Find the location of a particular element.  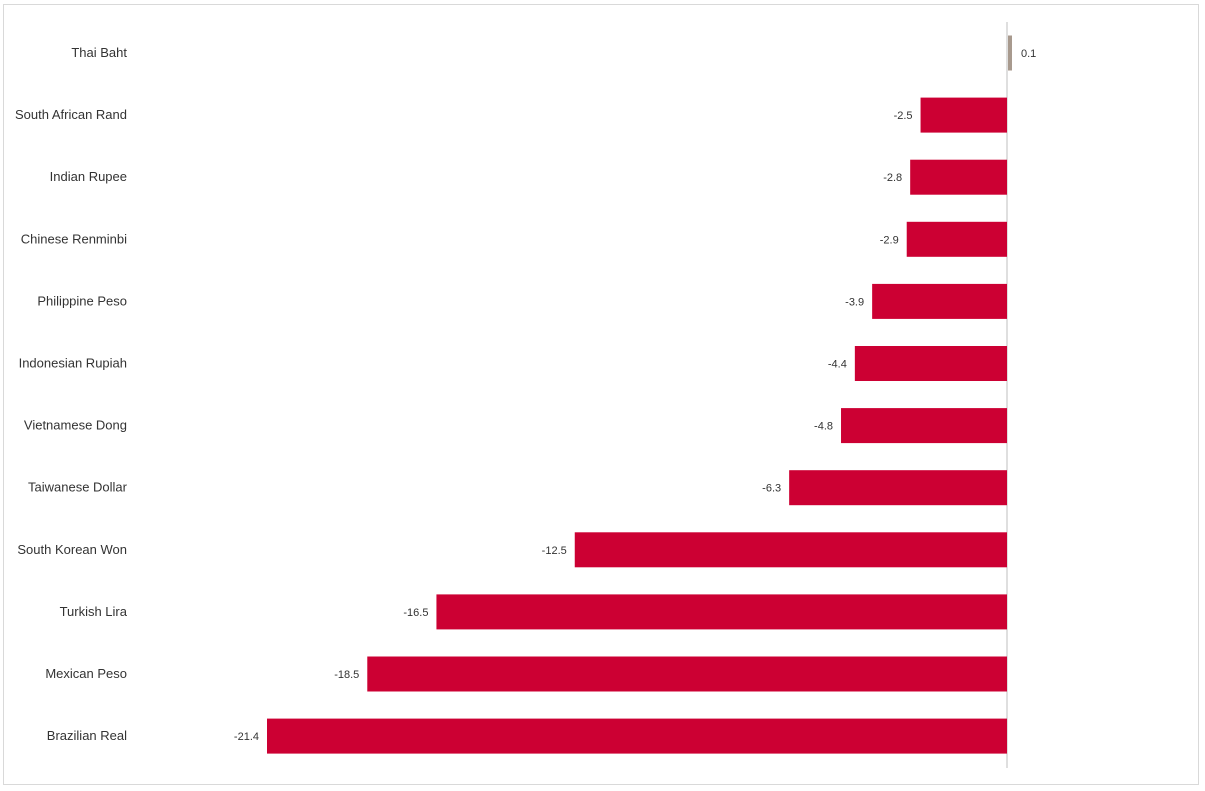

value-label: -18.5 is located at coordinates (346, 675).